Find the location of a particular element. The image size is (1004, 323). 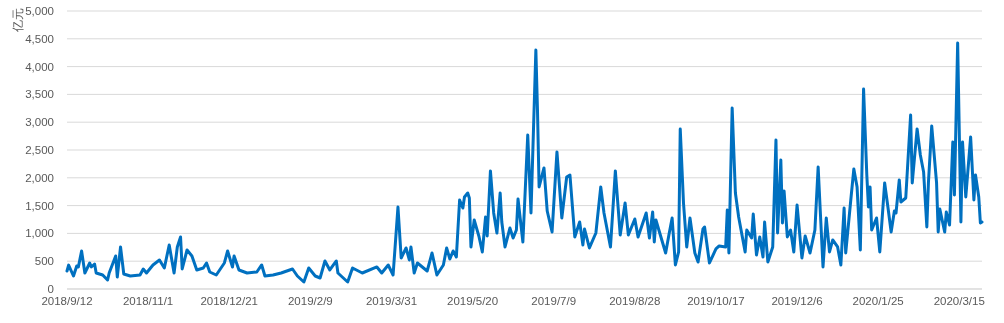

y-tick-label: 2,000 is located at coordinates (39, 177).